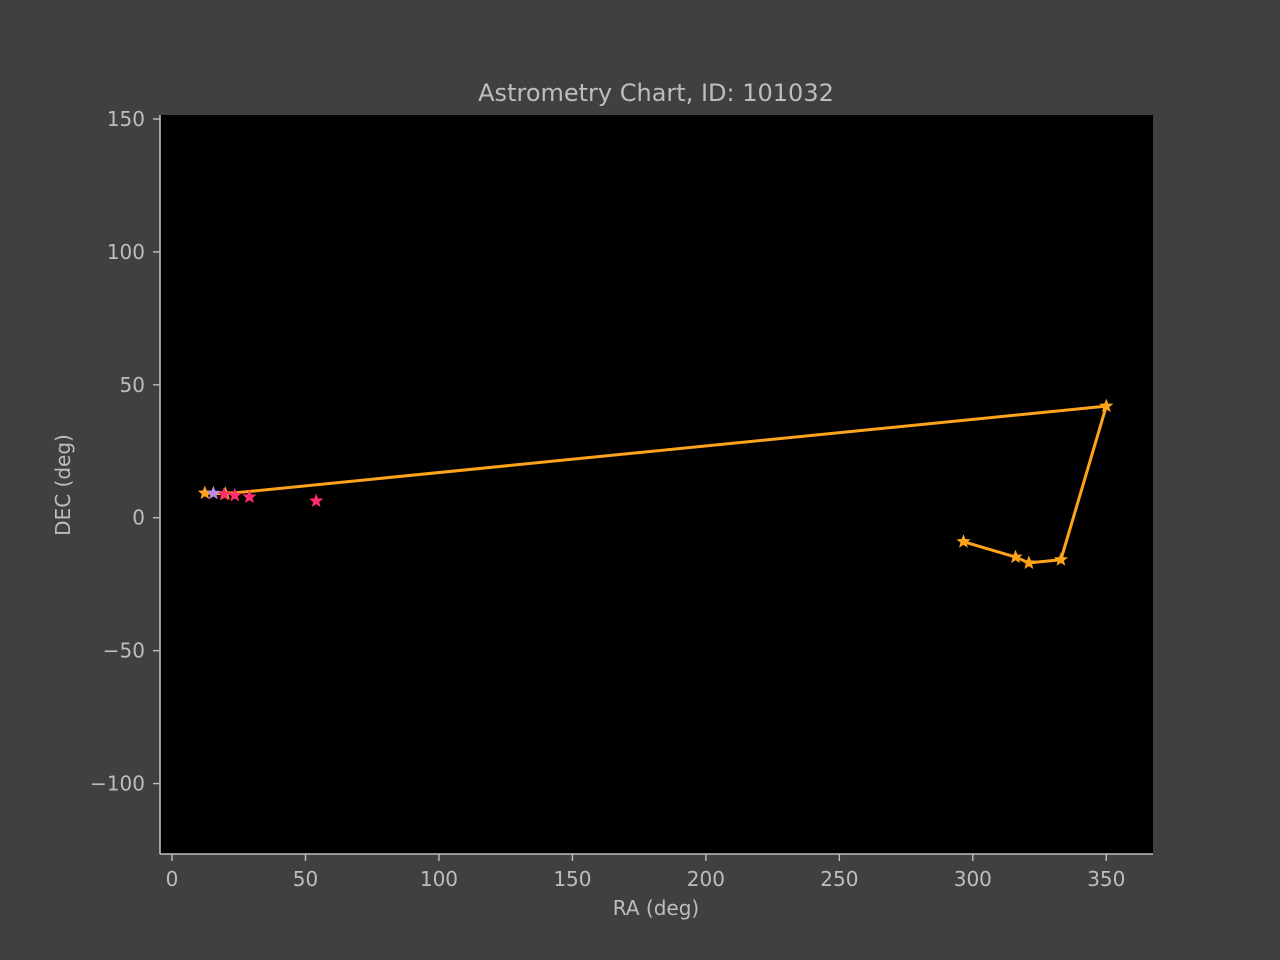  I want to click on x-tick-label: 0, so click(172, 879).